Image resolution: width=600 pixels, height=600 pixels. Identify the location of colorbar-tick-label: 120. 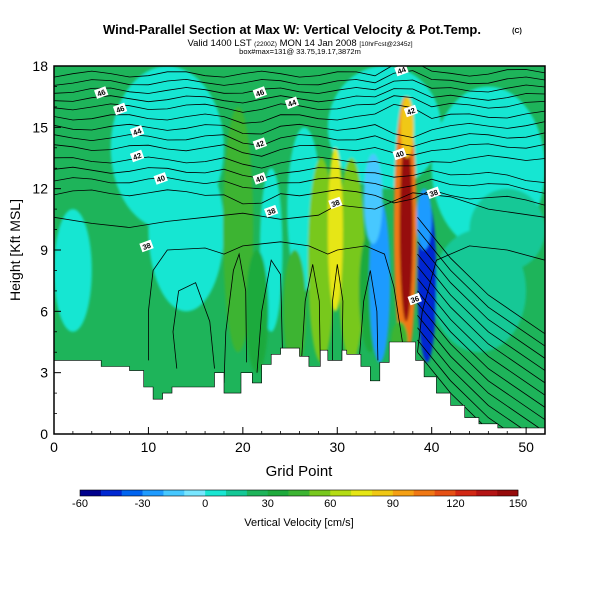
(455, 504).